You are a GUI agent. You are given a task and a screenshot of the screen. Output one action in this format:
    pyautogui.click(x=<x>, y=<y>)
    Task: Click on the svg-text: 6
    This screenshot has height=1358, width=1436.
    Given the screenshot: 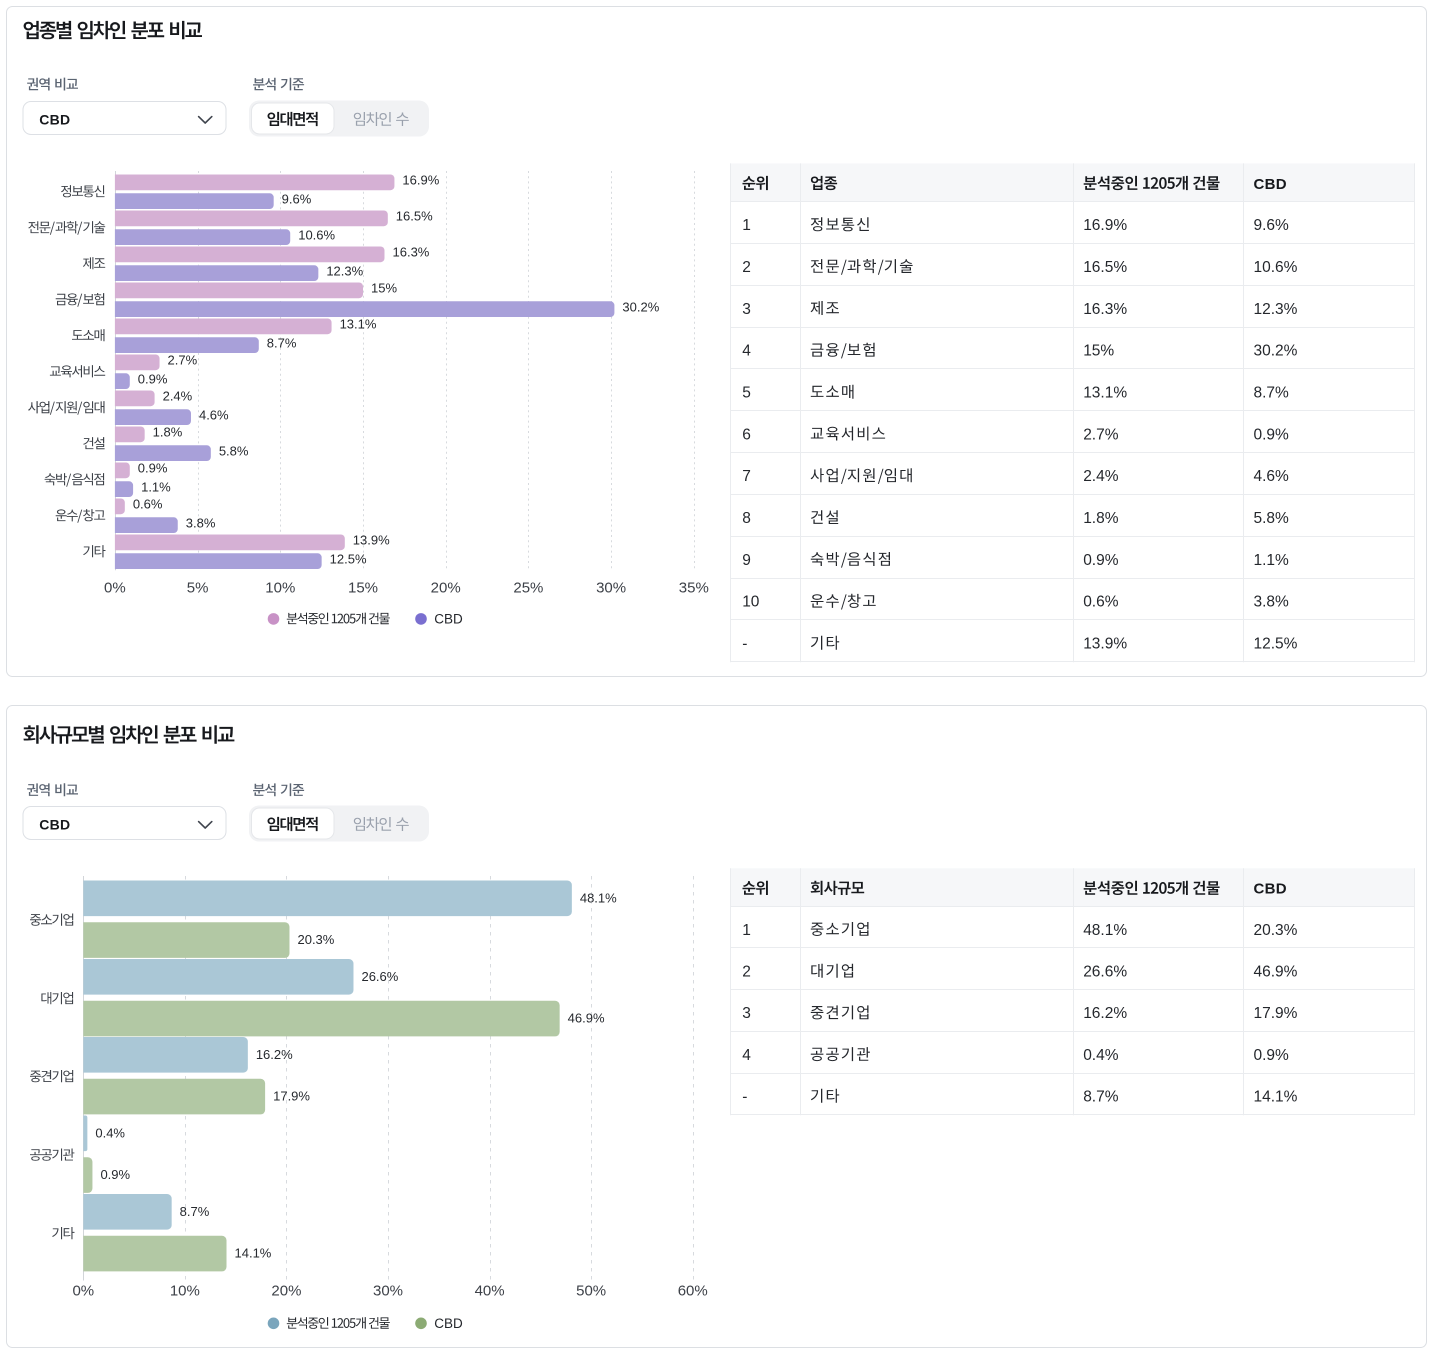 What is the action you would take?
    pyautogui.click(x=746, y=434)
    